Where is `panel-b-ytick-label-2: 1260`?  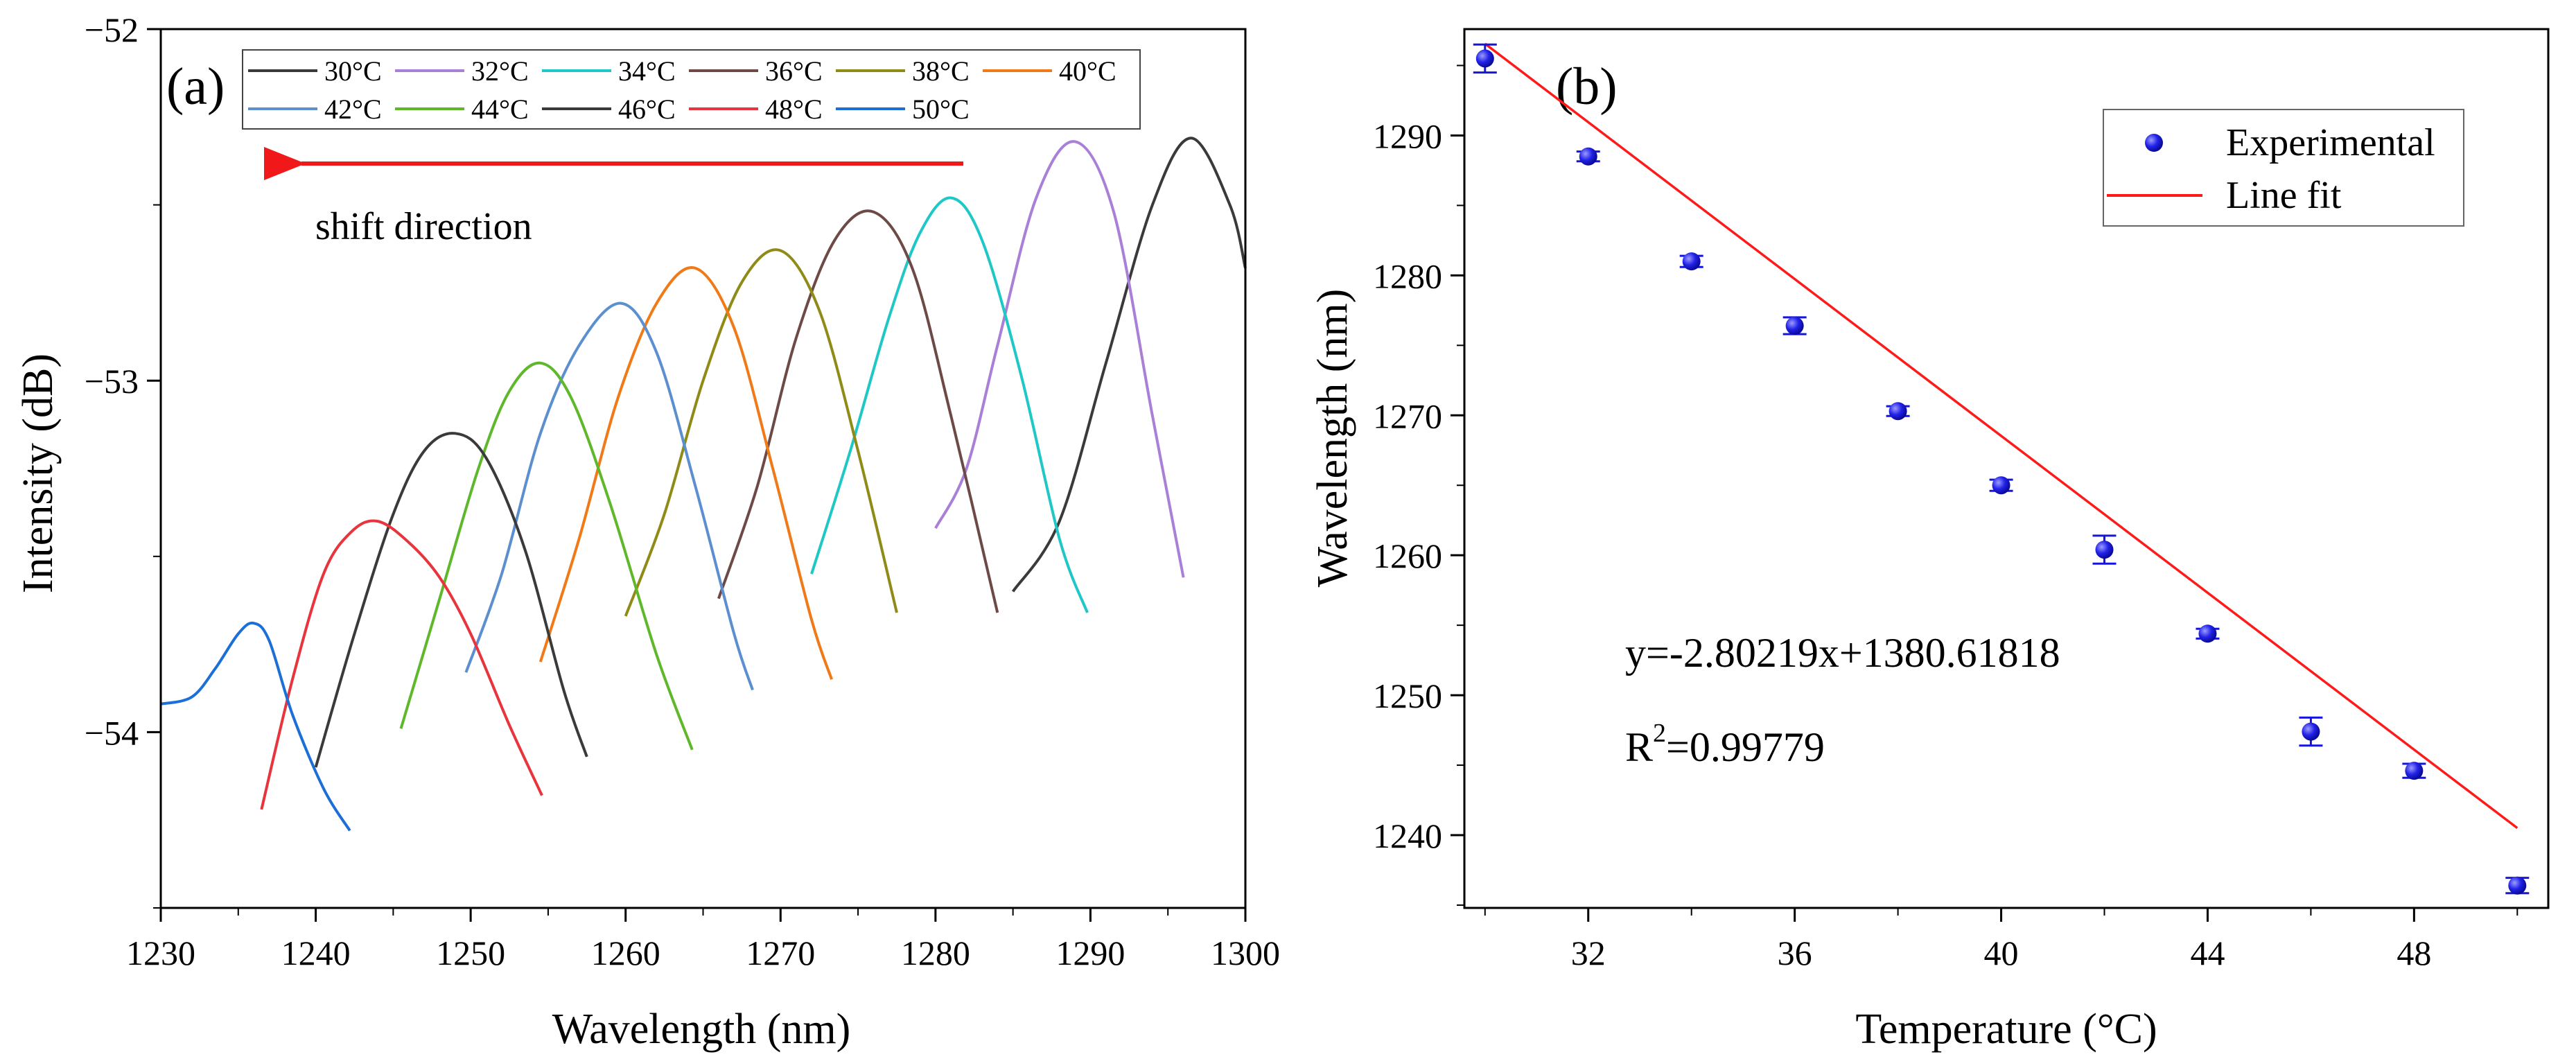
panel-b-ytick-label-2: 1260 is located at coordinates (1407, 555).